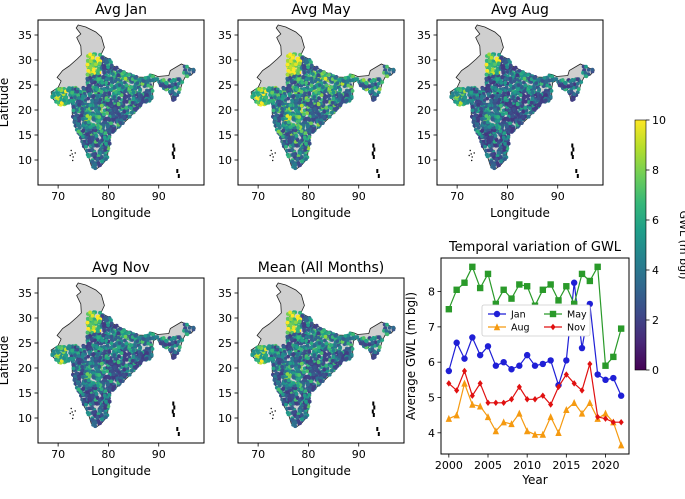 The image size is (685, 499). What do you see at coordinates (123, 111) in the screenshot?
I see `station-points` at bounding box center [123, 111].